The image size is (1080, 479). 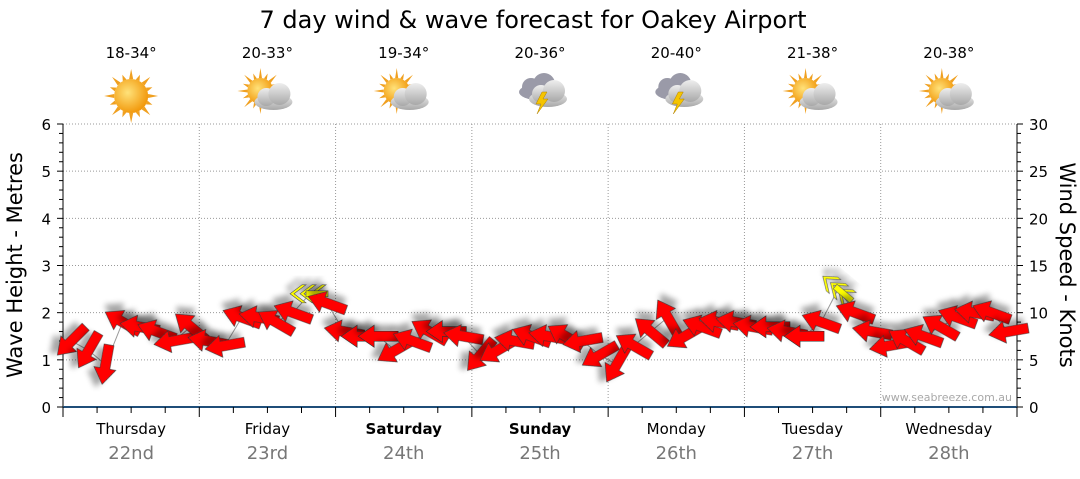 I want to click on day-label: Friday, so click(x=268, y=429).